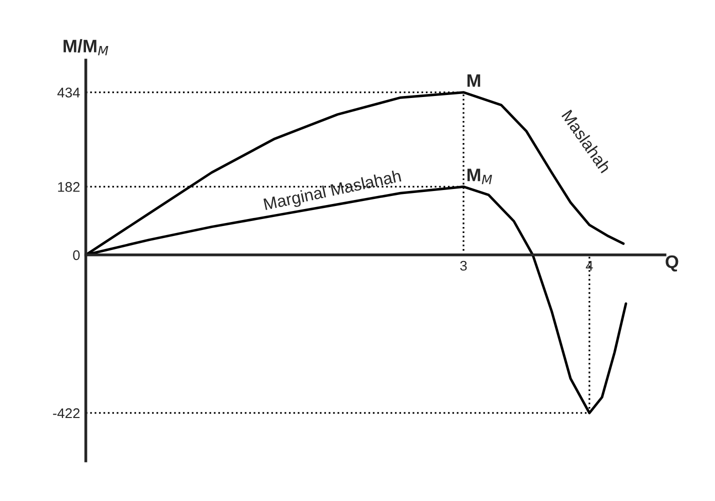  I want to click on annotation: Marginal Maslahah, so click(332, 191).